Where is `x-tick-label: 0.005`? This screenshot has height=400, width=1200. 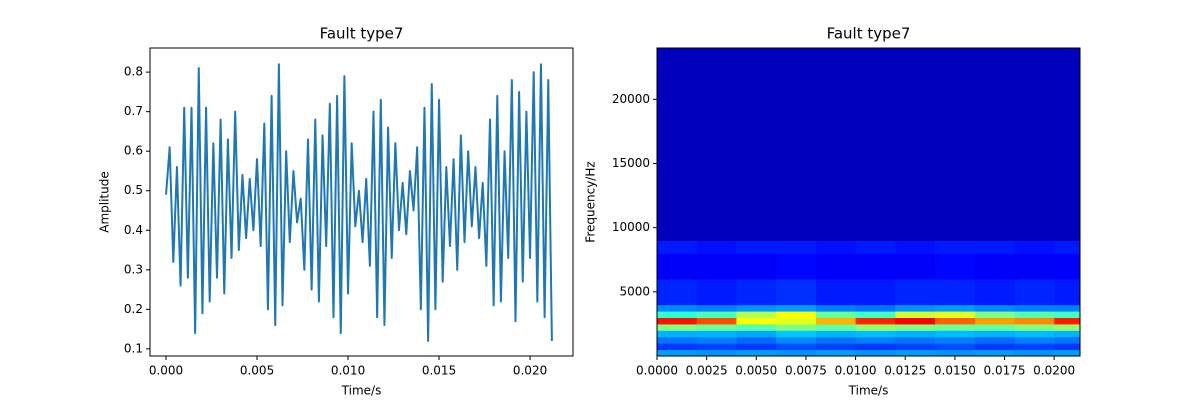
x-tick-label: 0.005 is located at coordinates (257, 371).